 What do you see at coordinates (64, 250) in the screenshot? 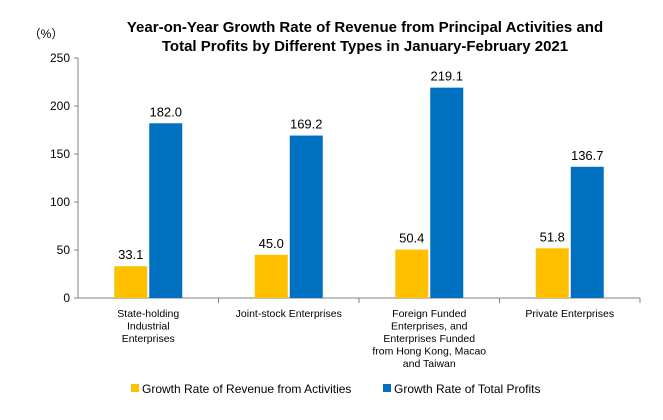
I see `y-tick-label: 50` at bounding box center [64, 250].